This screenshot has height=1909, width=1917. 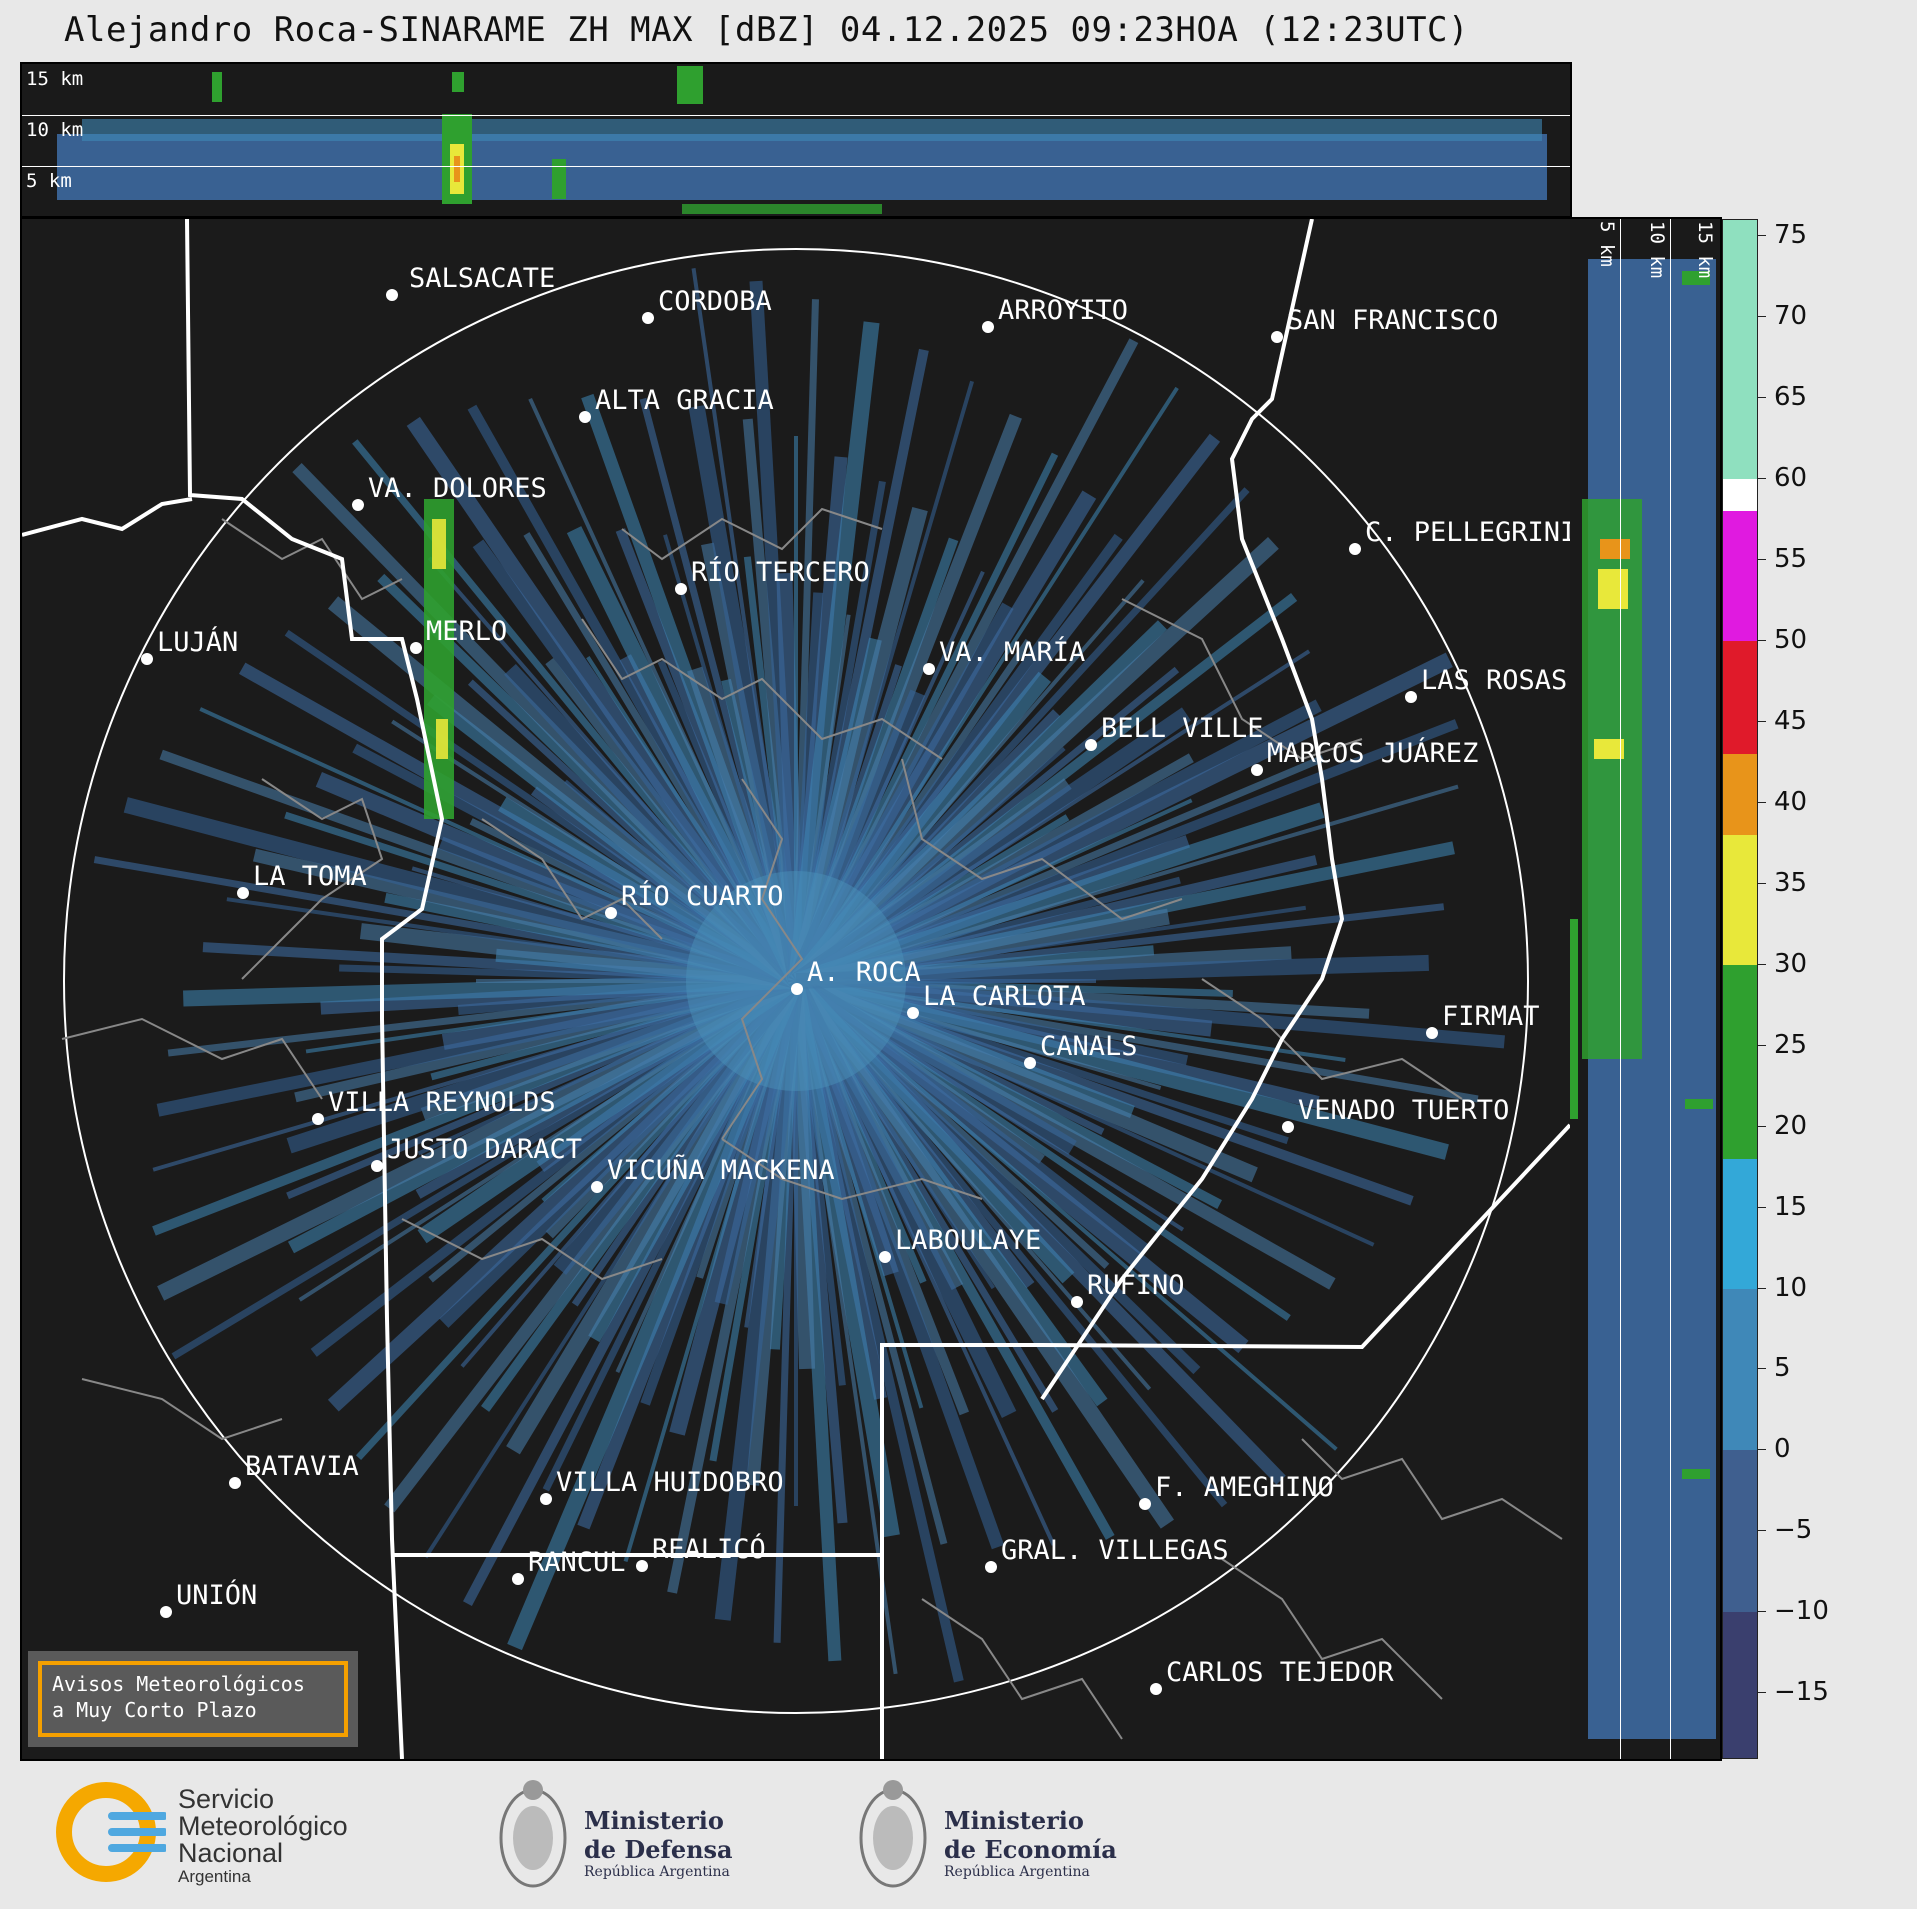 What do you see at coordinates (1244, 1487) in the screenshot?
I see `city-label: F. AMEGHINO` at bounding box center [1244, 1487].